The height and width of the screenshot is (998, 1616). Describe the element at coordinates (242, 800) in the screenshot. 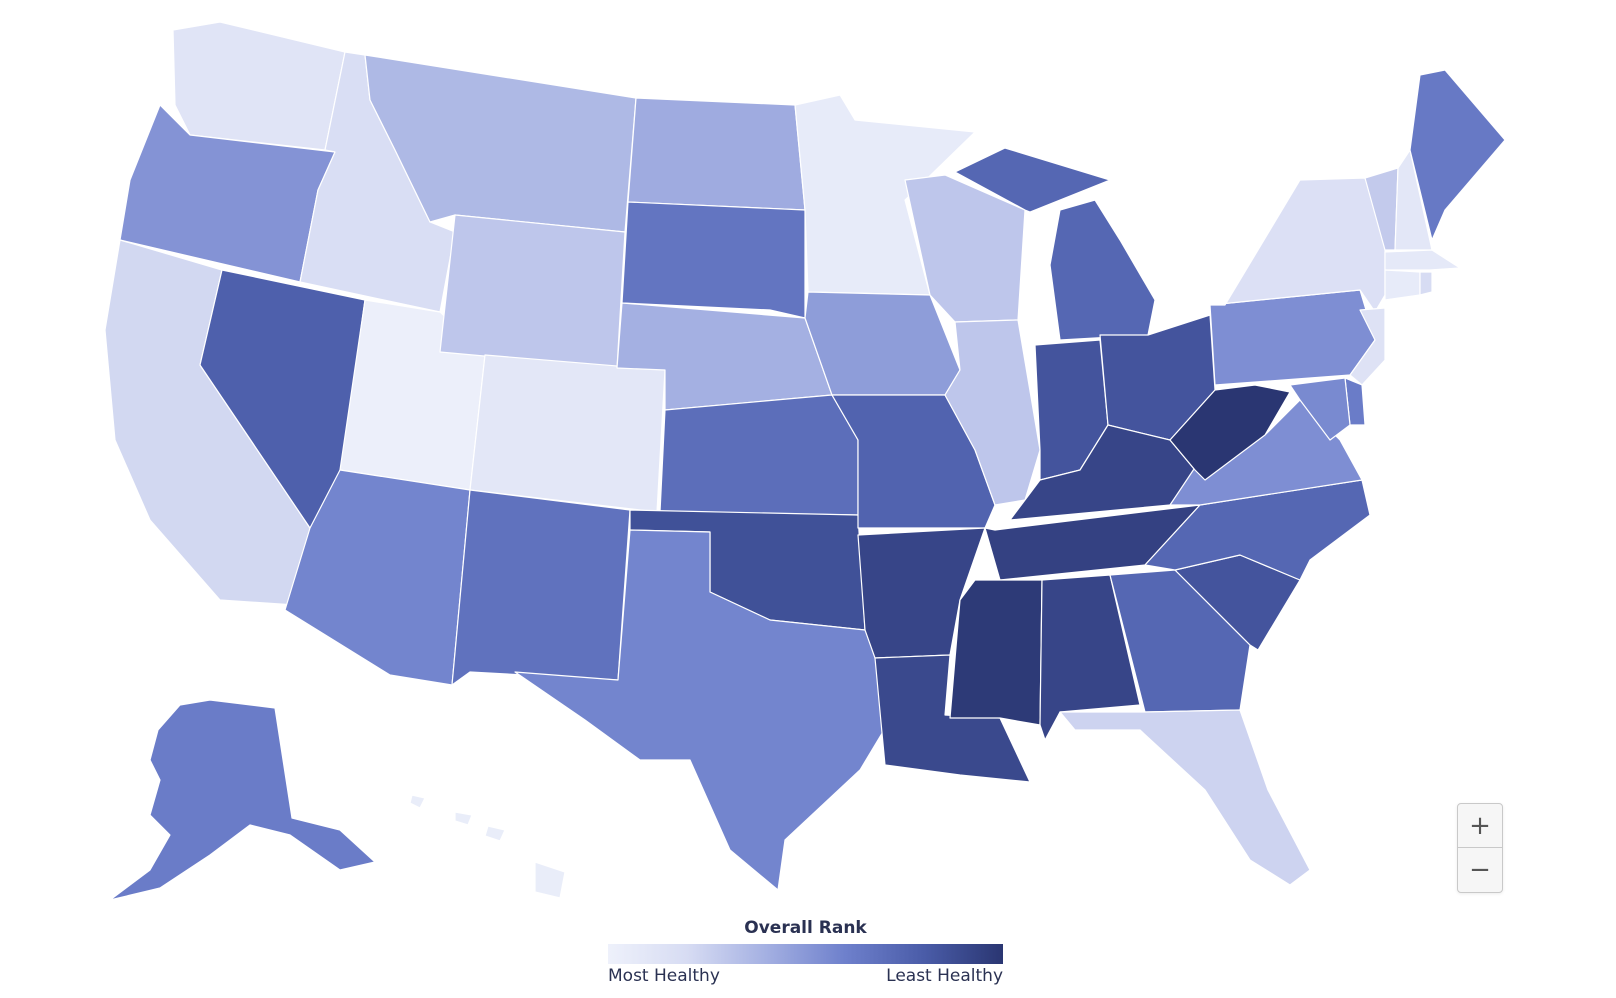

I see `state-AK` at that location.